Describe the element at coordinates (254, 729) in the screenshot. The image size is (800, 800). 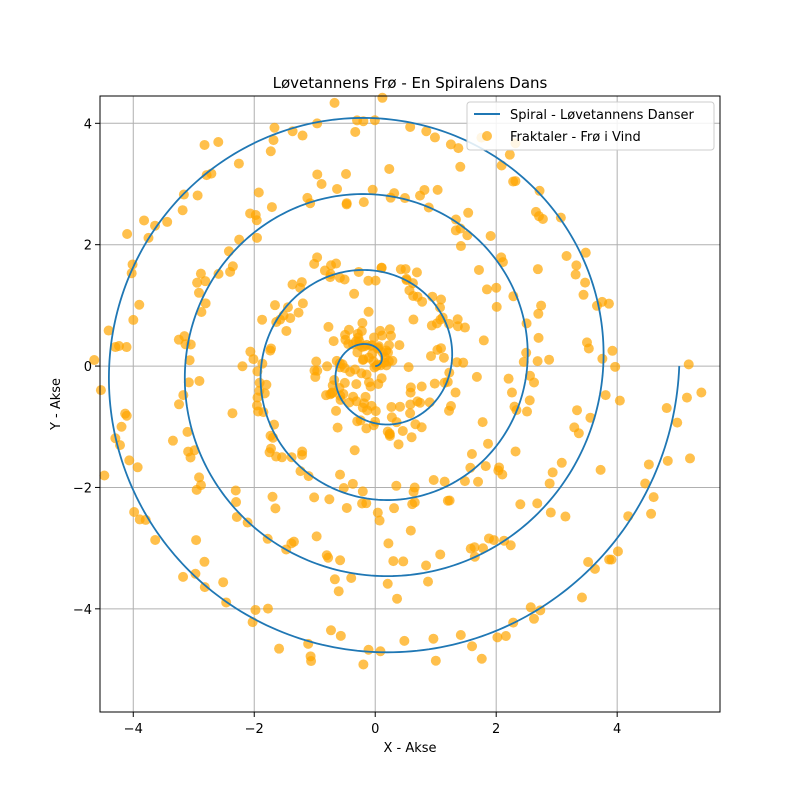
I see `x-tick-label: −2` at that location.